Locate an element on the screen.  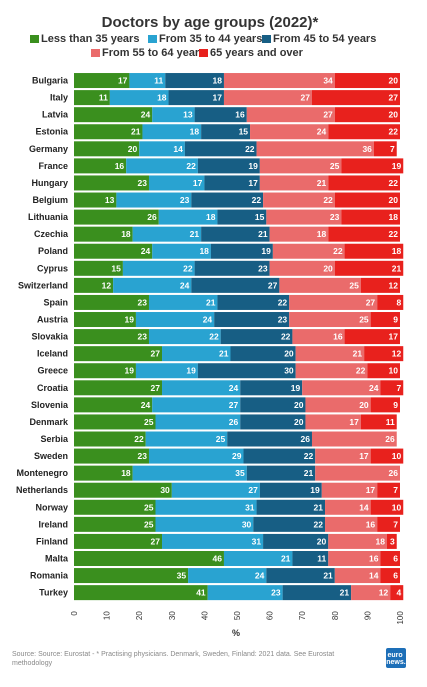
legend-label: Less than 35 years is located at coordinates (90, 39).